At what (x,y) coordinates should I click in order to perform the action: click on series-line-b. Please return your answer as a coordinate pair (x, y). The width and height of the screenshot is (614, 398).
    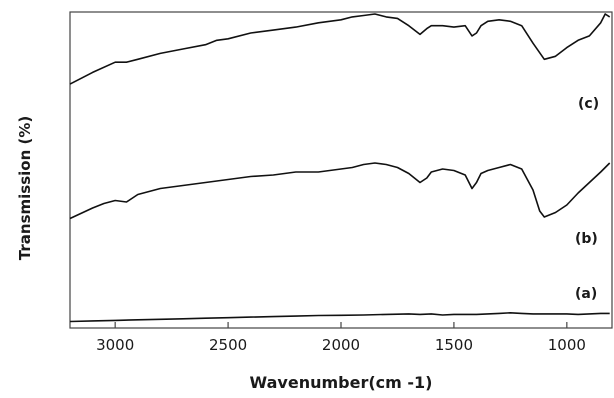
    Looking at the image, I should click on (340, 191).